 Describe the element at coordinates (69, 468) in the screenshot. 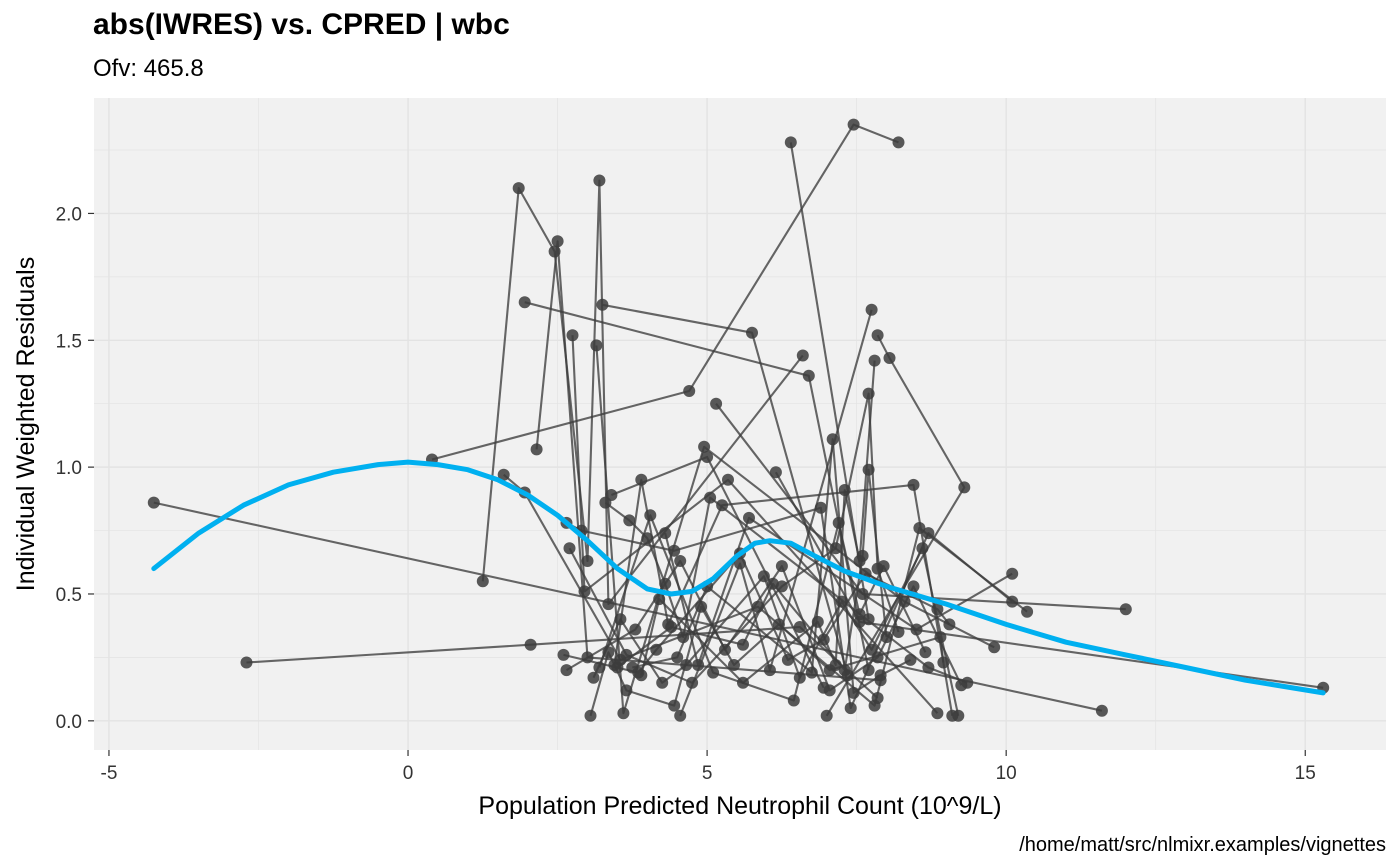

I see `y-tick-label: 1.0` at that location.